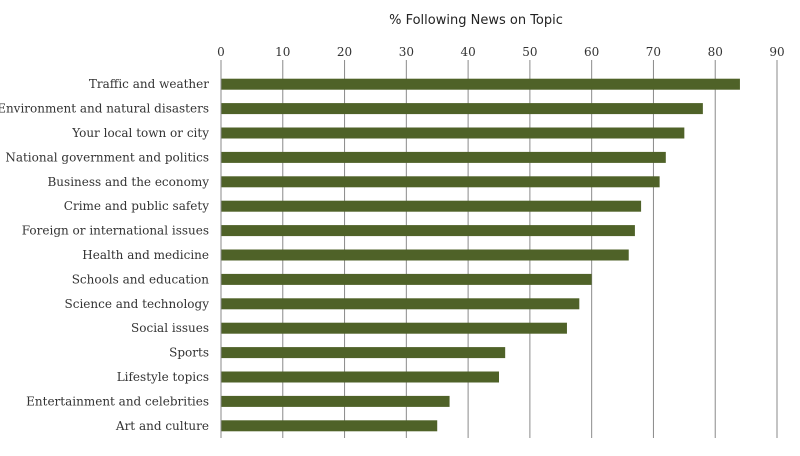  What do you see at coordinates (529, 52) in the screenshot?
I see `x-tick-label: 50` at bounding box center [529, 52].